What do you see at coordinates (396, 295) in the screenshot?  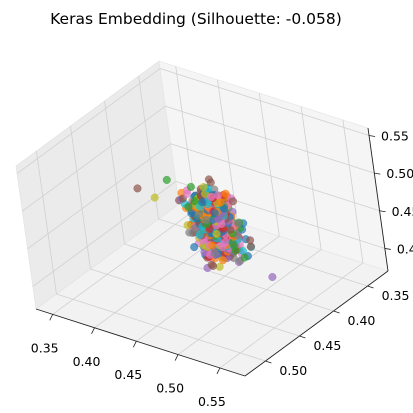 I see `y-tick-label: 0.35` at bounding box center [396, 295].